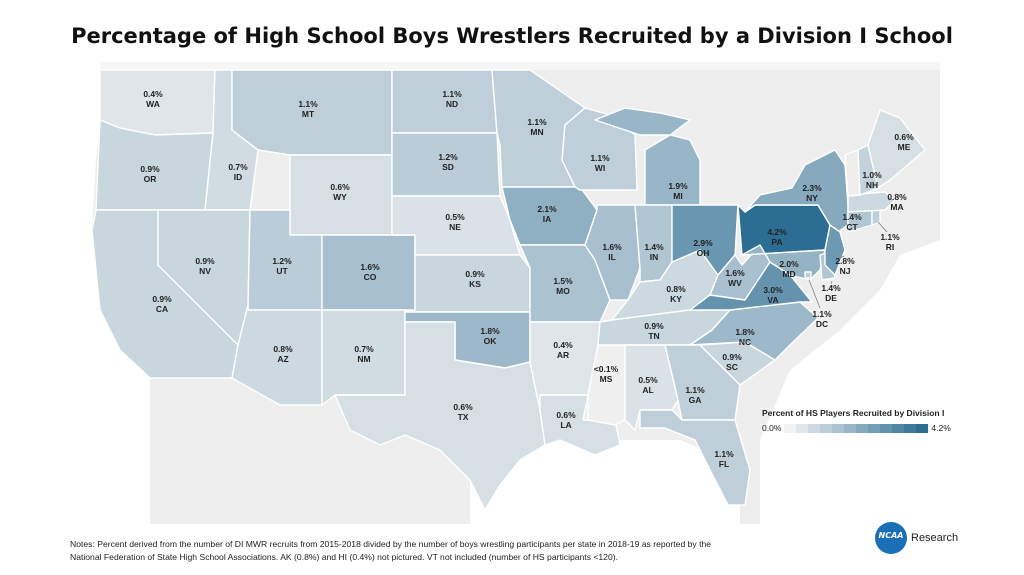 The width and height of the screenshot is (1024, 575). Describe the element at coordinates (703, 253) in the screenshot. I see `label-OH-abbr: OH` at that location.